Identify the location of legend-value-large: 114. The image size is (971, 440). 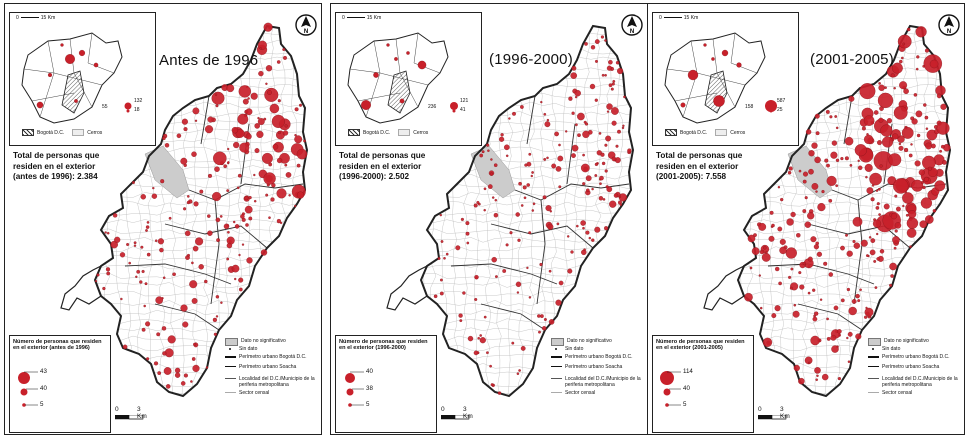
(688, 371).